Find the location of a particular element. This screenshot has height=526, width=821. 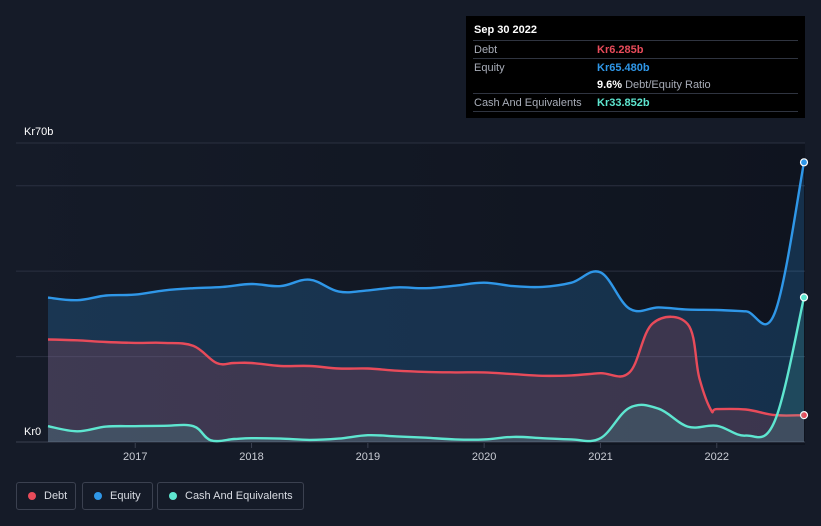

debt-end-marker is located at coordinates (804, 415).